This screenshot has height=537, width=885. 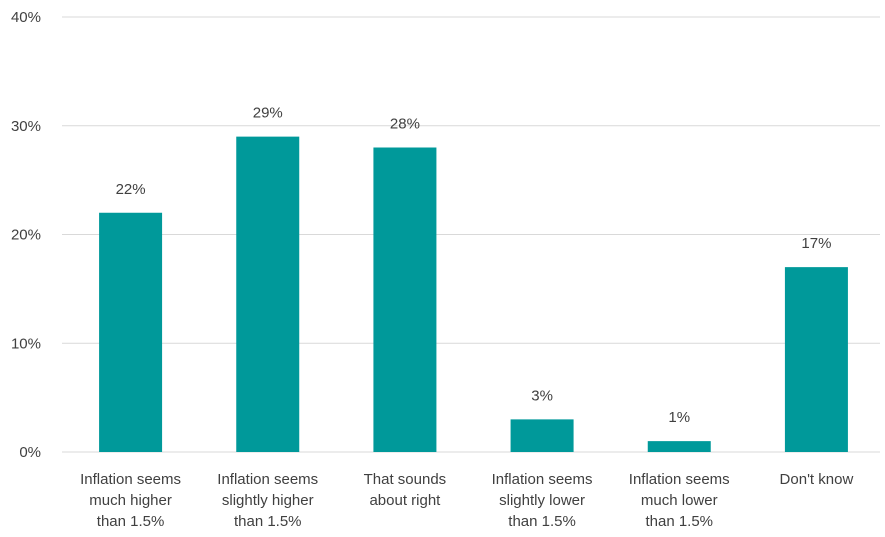 I want to click on data-label: 22%, so click(x=131, y=189).